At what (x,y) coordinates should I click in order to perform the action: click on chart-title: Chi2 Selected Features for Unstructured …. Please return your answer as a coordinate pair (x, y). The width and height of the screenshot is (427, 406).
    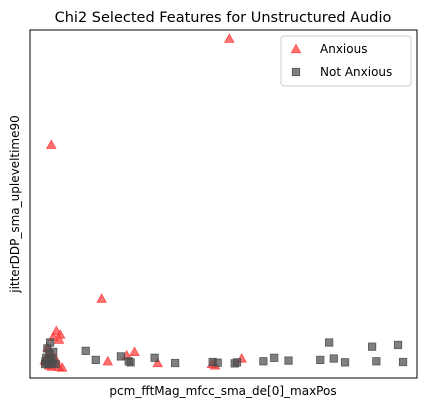
    Looking at the image, I should click on (223, 18).